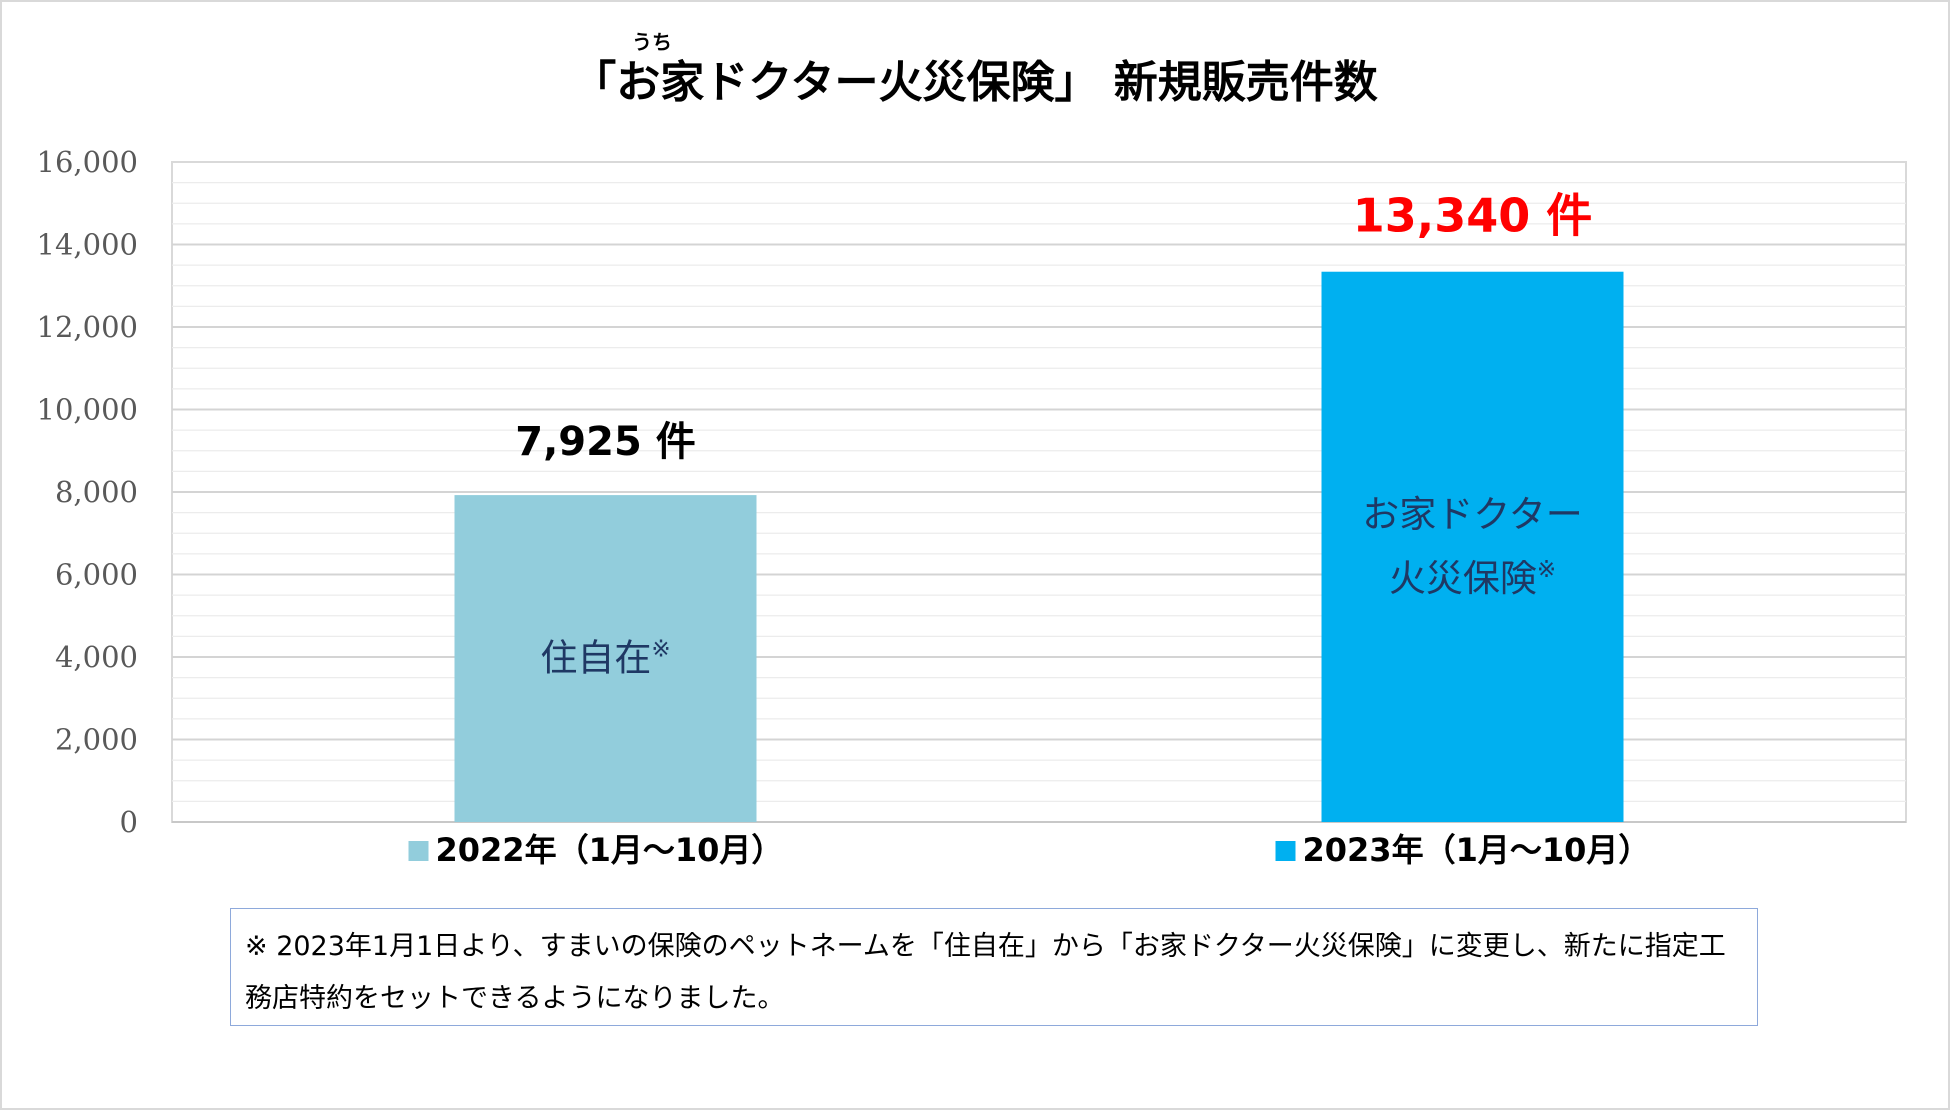 This screenshot has height=1110, width=1950. I want to click on y-tick-label: 8,000, so click(96, 492).